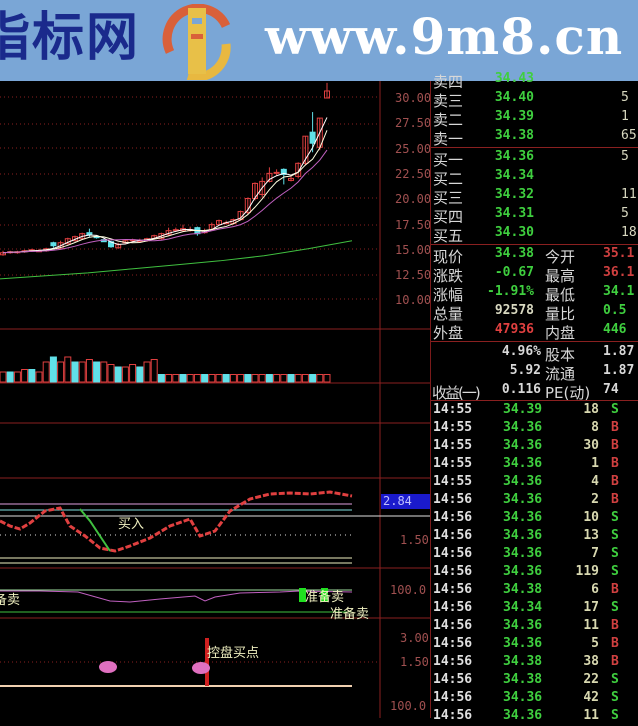 The image size is (638, 726). I want to click on stat-value: 47936, so click(514, 329).